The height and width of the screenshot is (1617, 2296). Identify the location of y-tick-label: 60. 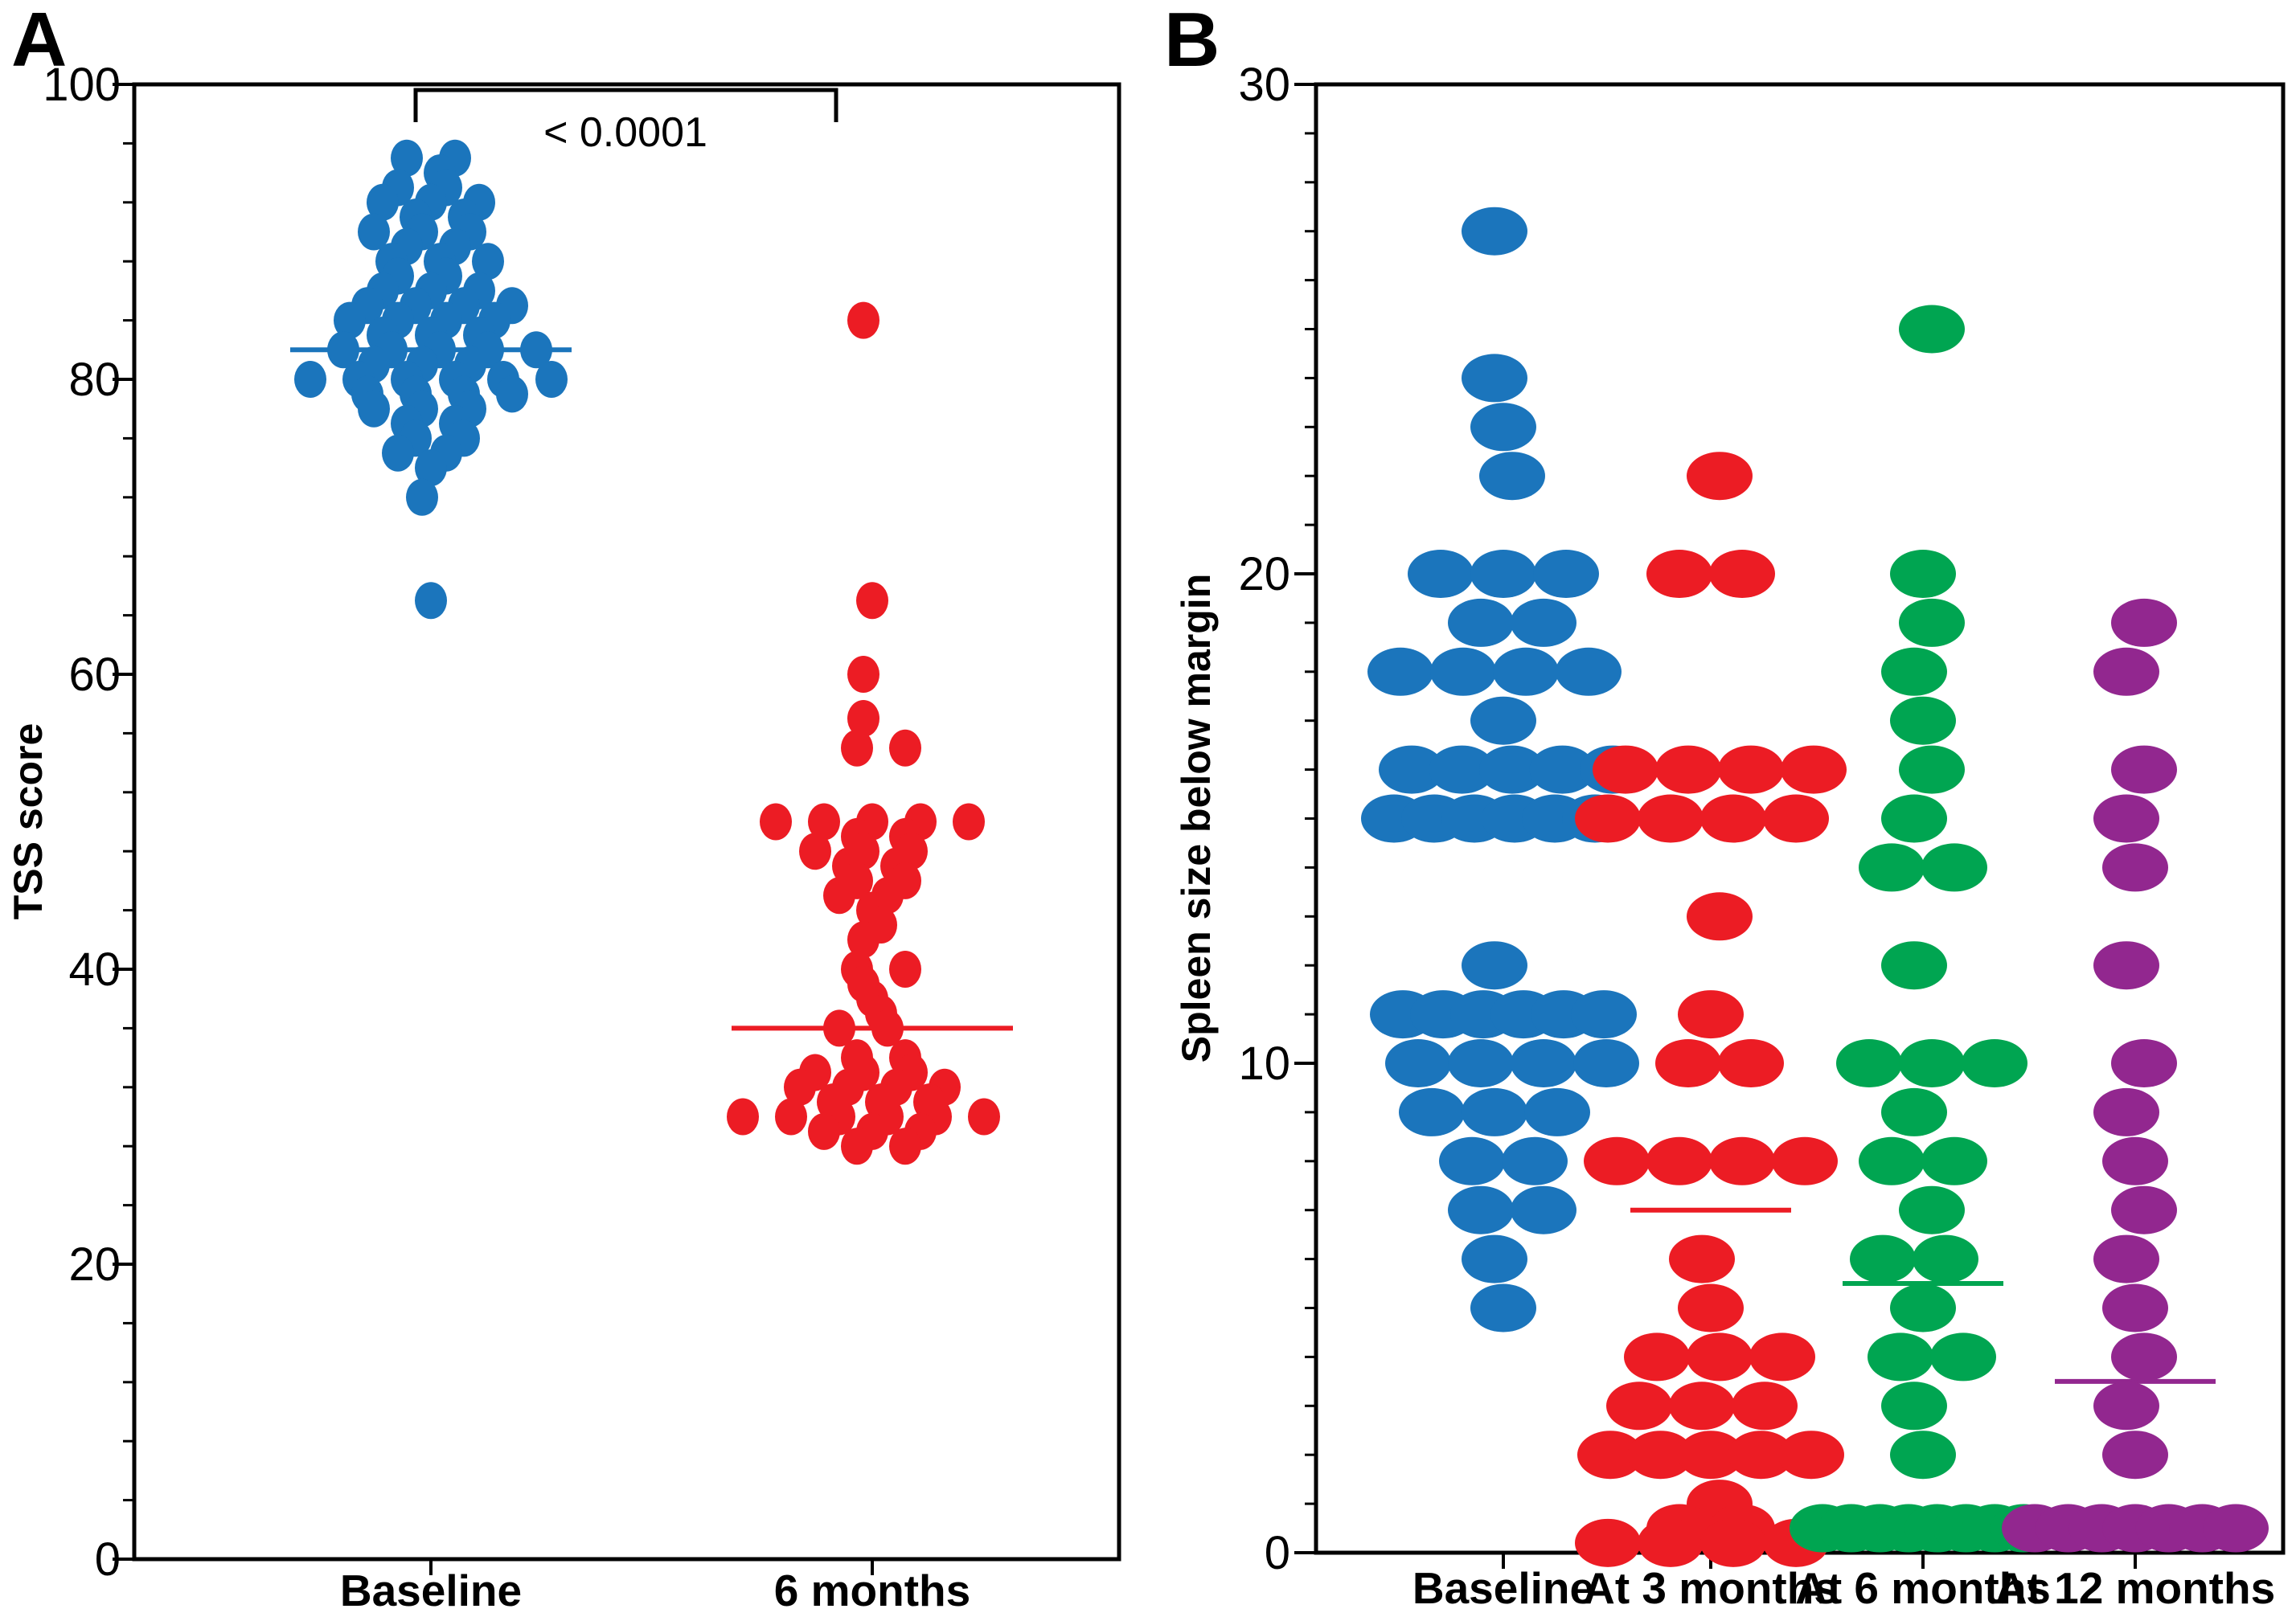
(94, 675).